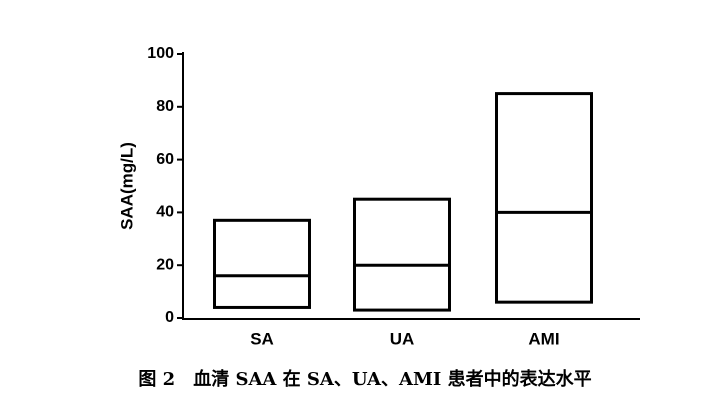  I want to click on y-tick-label: 60, so click(165, 159).